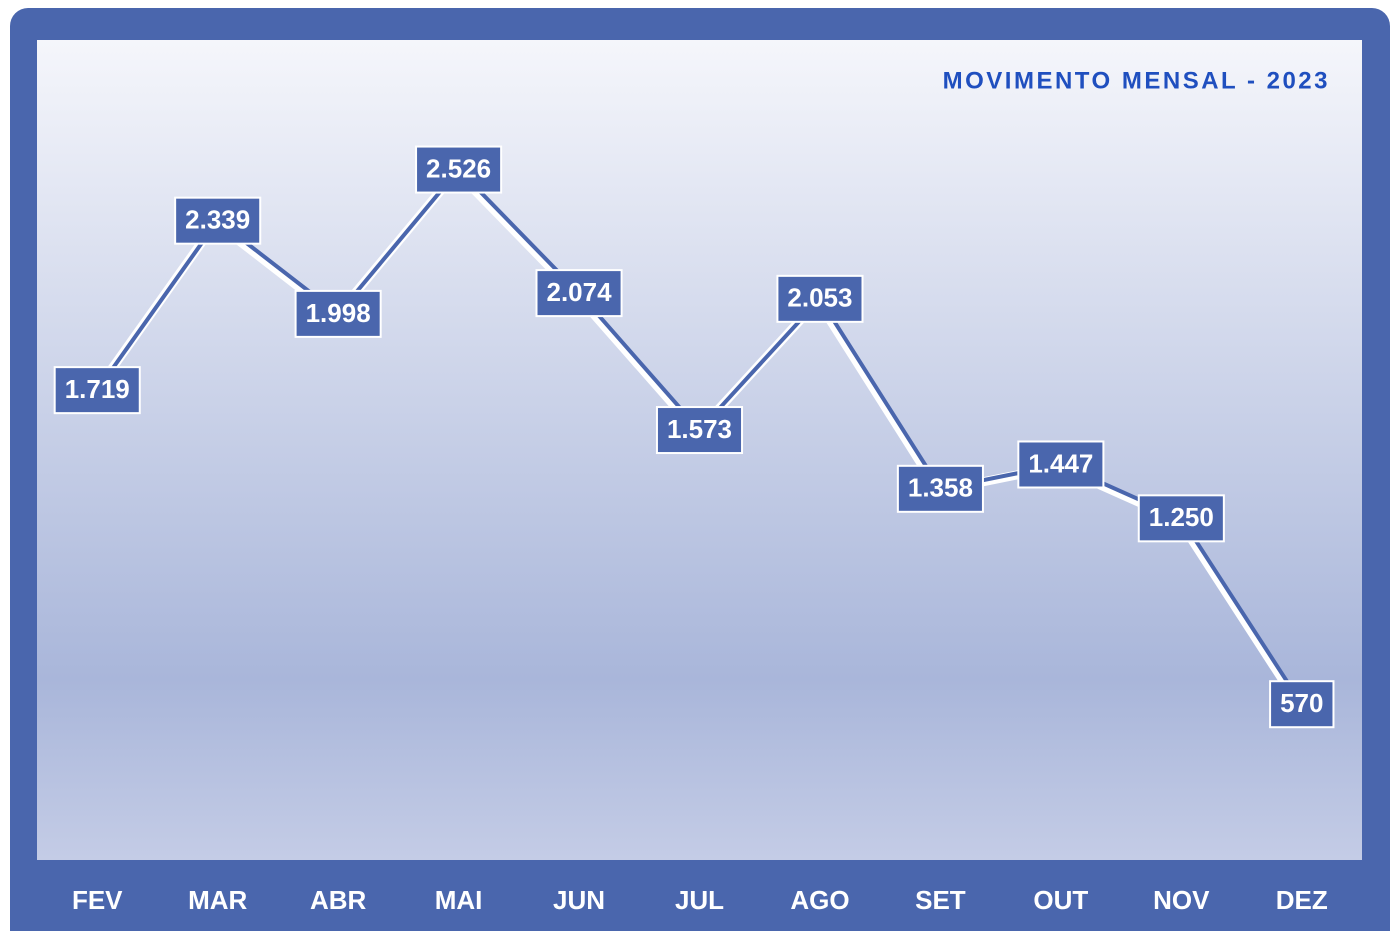 Image resolution: width=1396 pixels, height=936 pixels. I want to click on x-tick-label: ABR, so click(338, 900).